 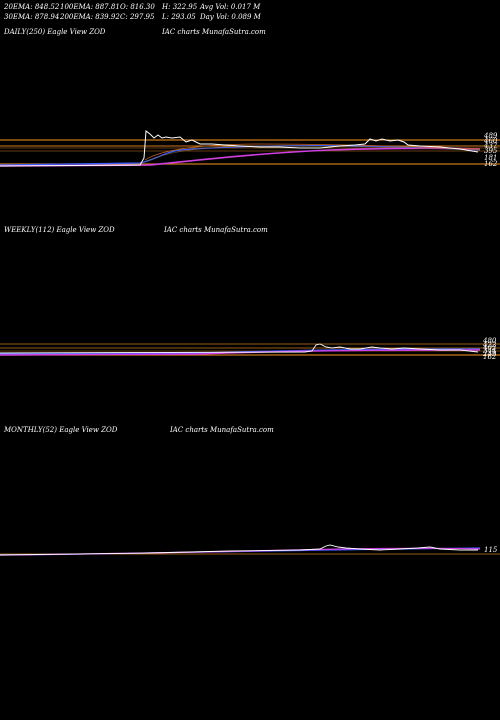 I want to click on daily-price-line, so click(x=239, y=148).